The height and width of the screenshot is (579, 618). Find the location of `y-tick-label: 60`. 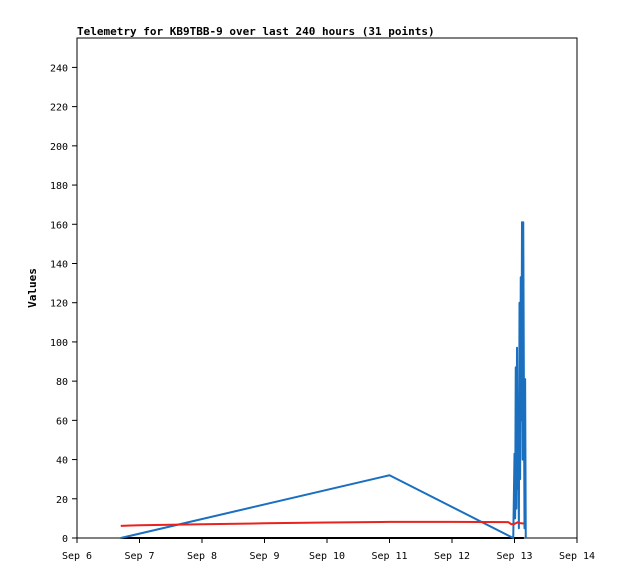

y-tick-label: 60 is located at coordinates (62, 421).